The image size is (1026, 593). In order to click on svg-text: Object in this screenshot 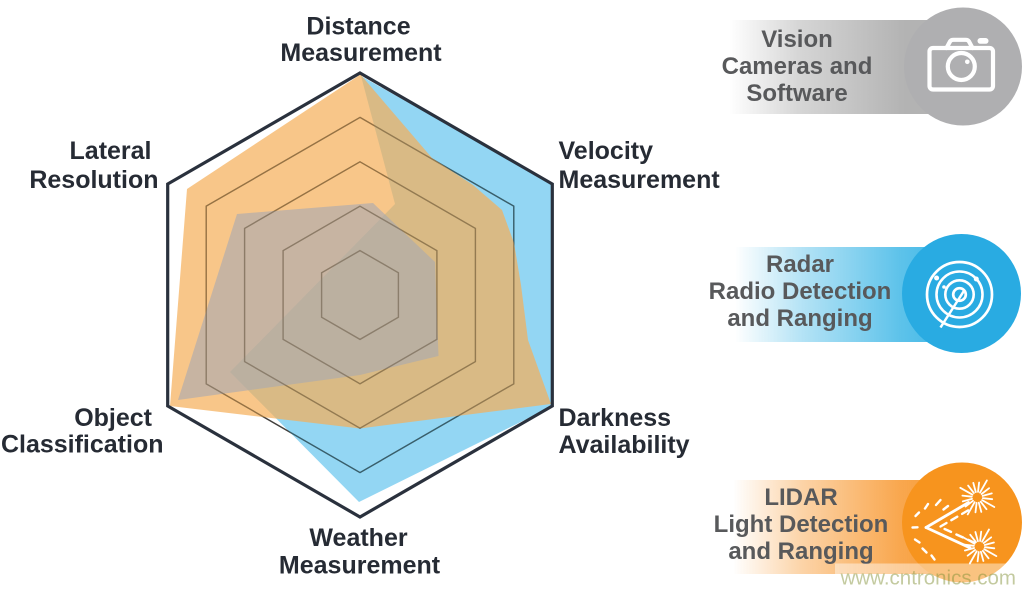, I will do `click(113, 418)`.